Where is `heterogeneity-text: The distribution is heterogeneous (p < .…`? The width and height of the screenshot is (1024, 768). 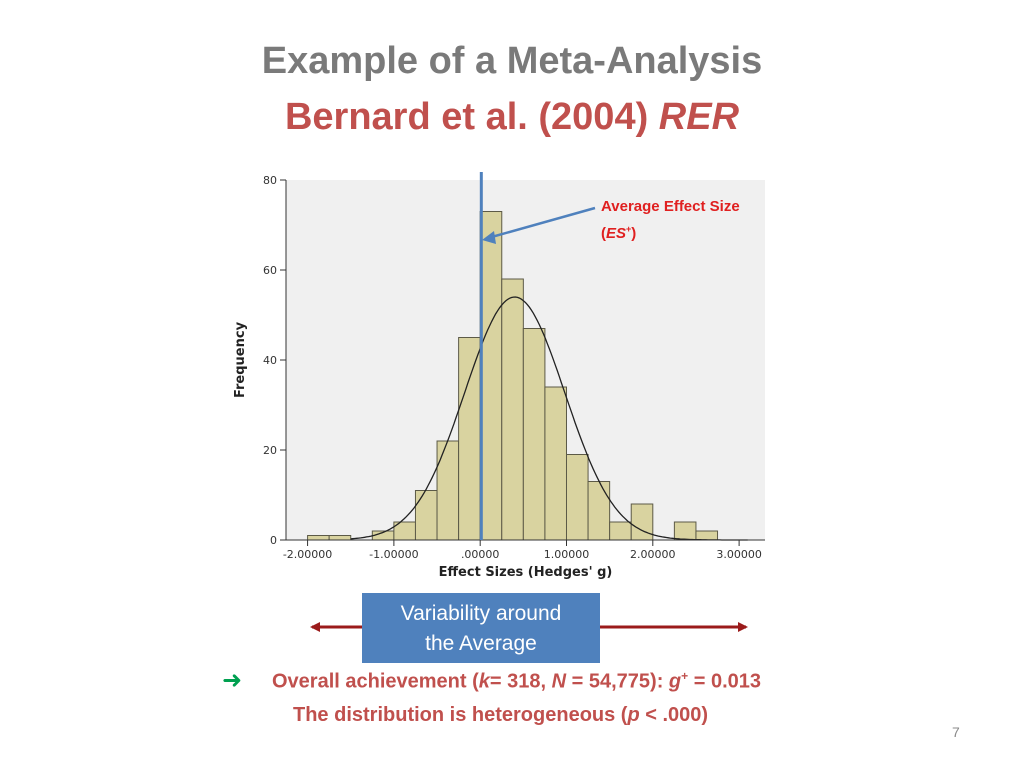
heterogeneity-text: The distribution is heterogeneous (p < .… is located at coordinates (501, 715).